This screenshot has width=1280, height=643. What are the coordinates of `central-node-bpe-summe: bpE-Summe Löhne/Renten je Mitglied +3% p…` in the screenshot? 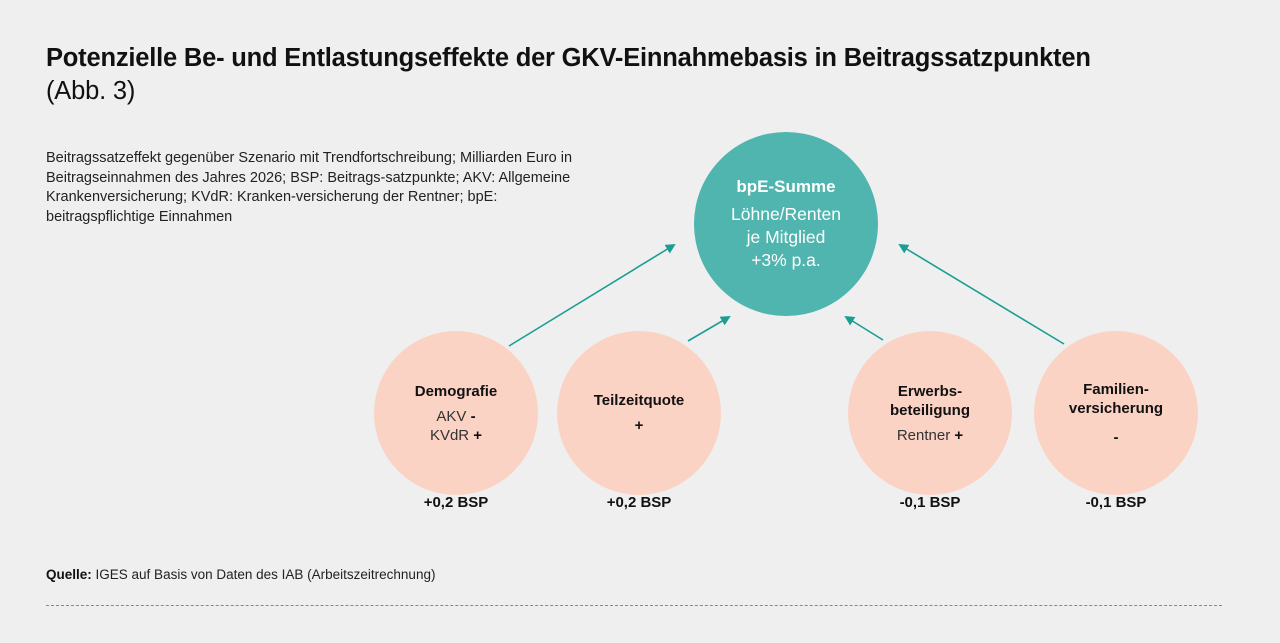 It's located at (786, 224).